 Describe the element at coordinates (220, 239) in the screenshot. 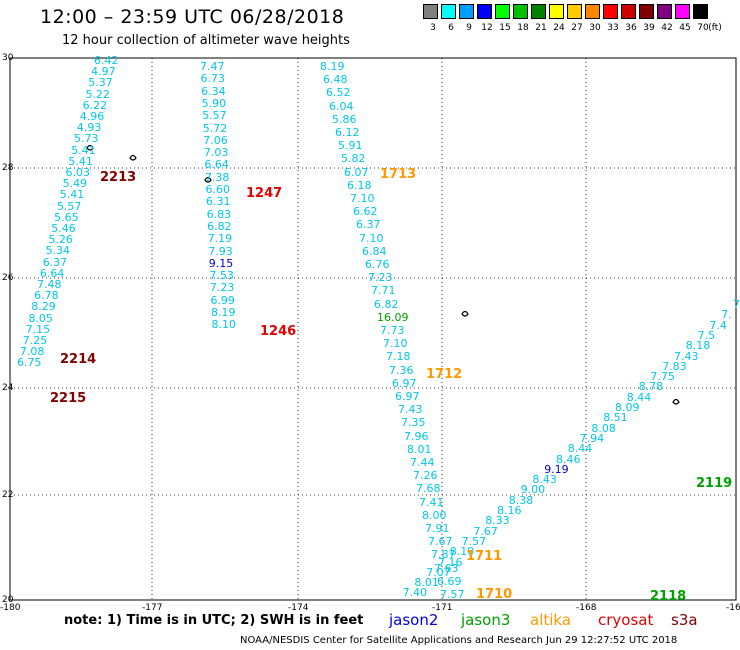

I see `swh-value: 7.19` at that location.